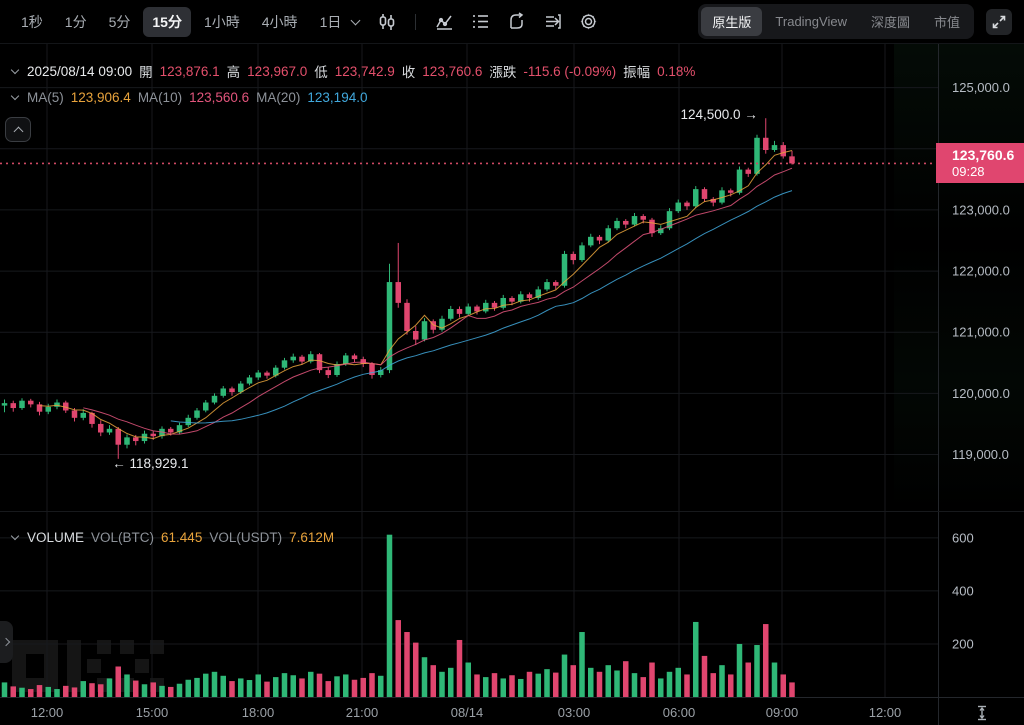 This screenshot has height=725, width=1024. I want to click on close-label: 收, so click(408, 72).